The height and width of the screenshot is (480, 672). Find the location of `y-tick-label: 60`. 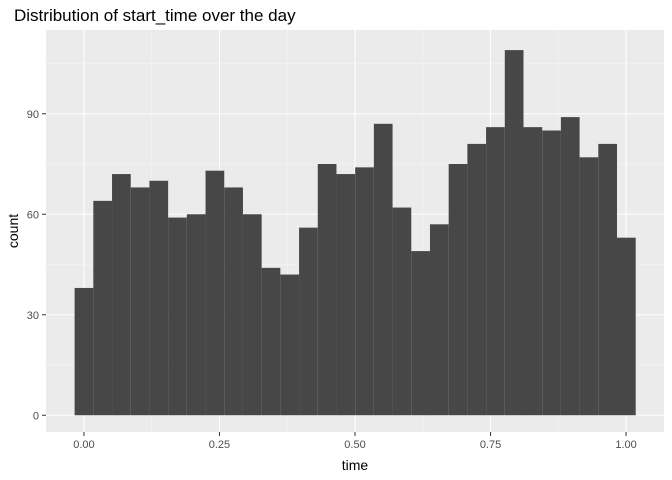

y-tick-label: 60 is located at coordinates (33, 215).